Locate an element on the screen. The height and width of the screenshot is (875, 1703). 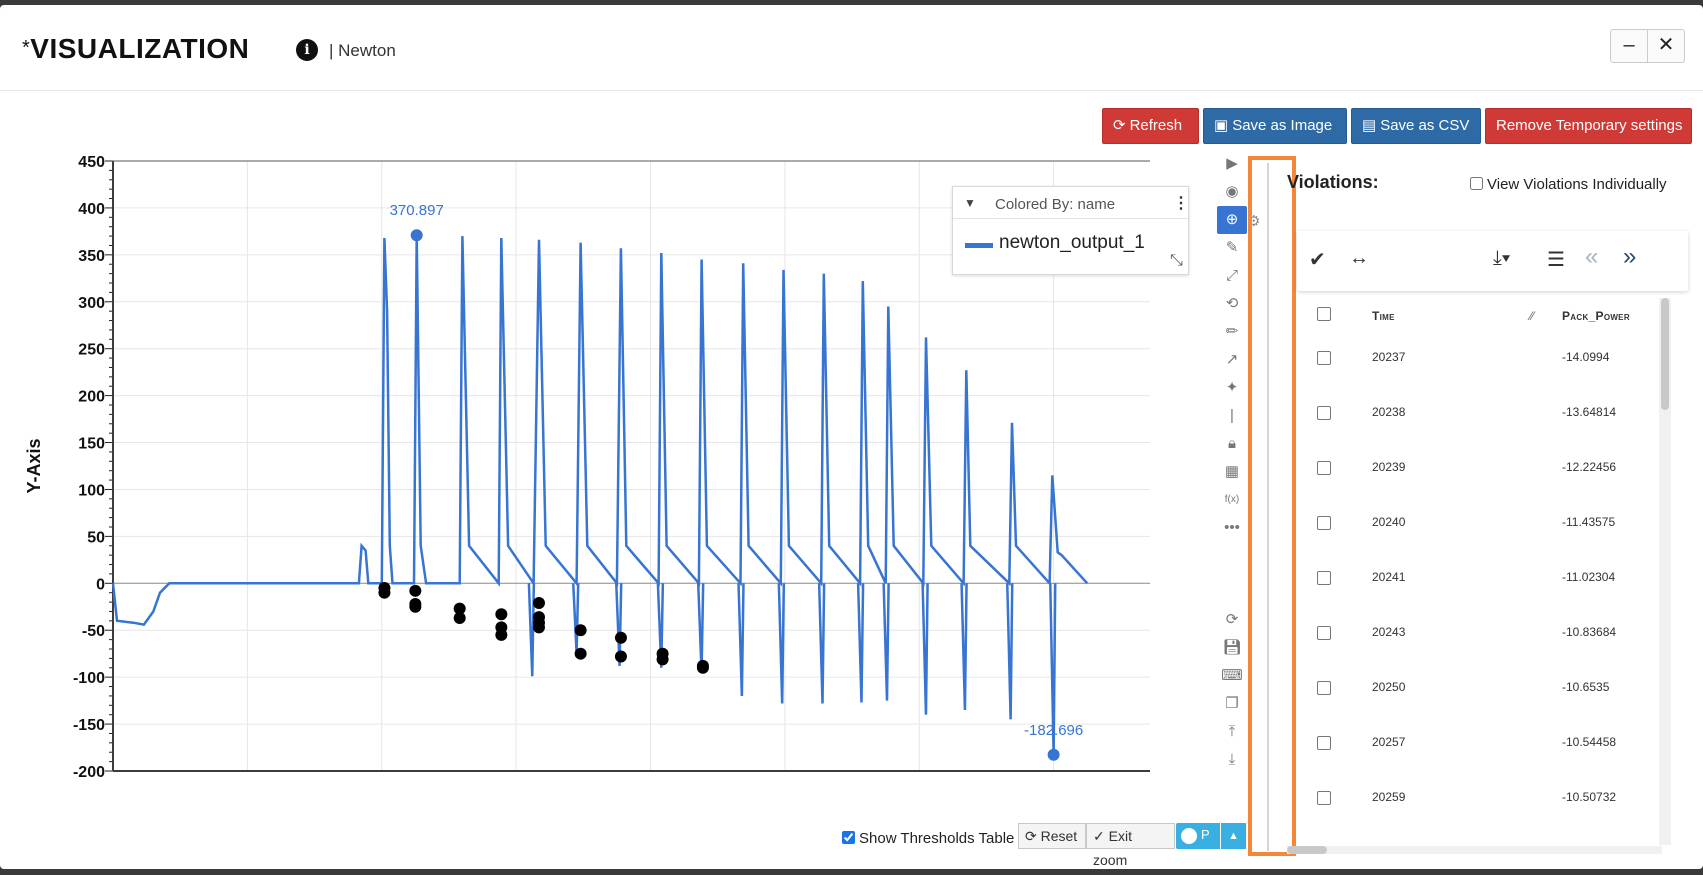
upload-icon: ⤒ is located at coordinates (1232, 731).